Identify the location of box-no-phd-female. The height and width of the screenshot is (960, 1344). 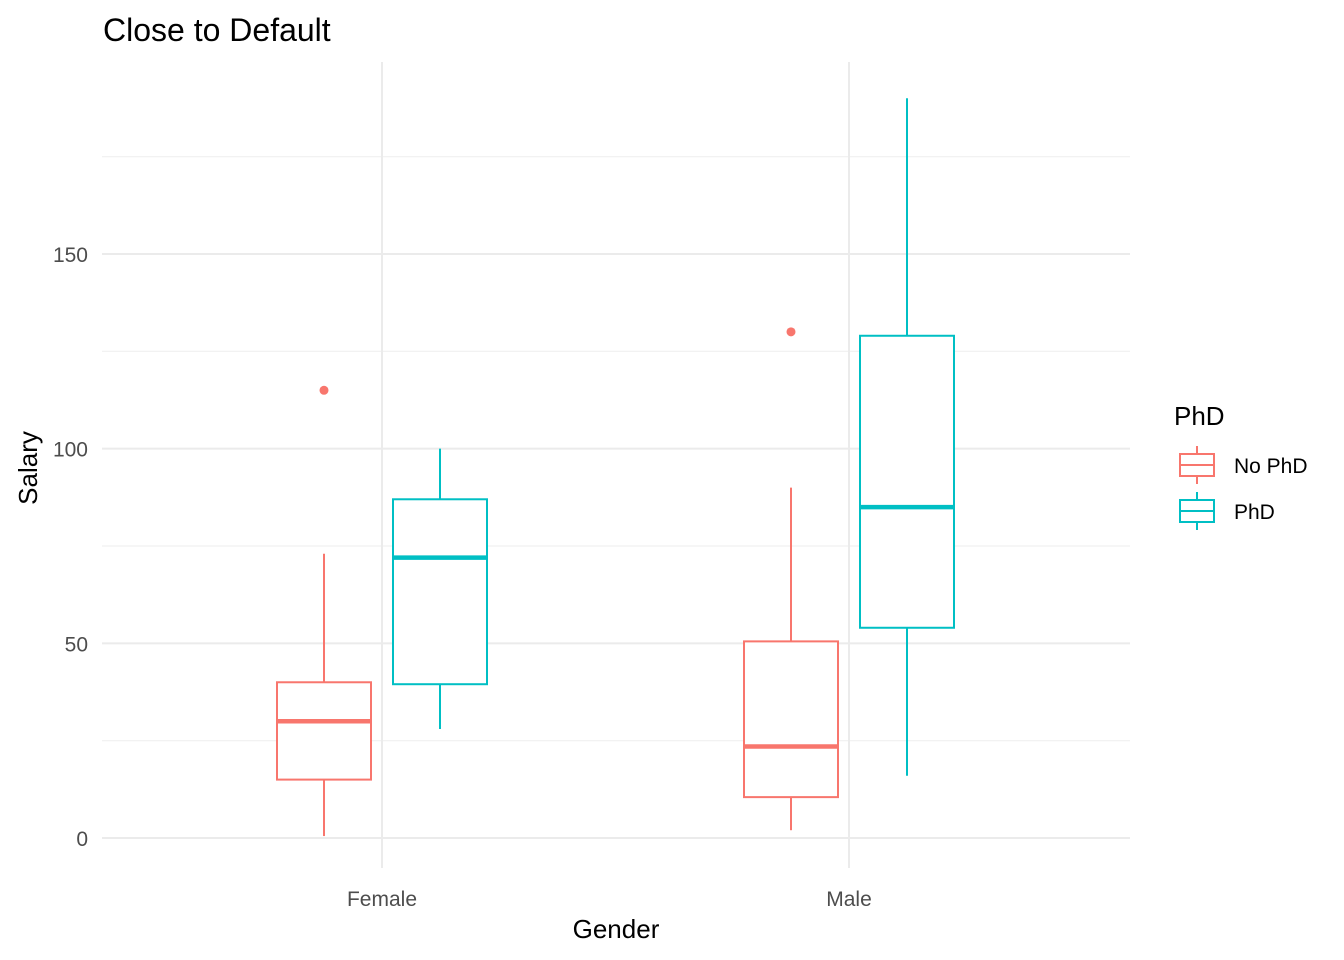
(324, 611).